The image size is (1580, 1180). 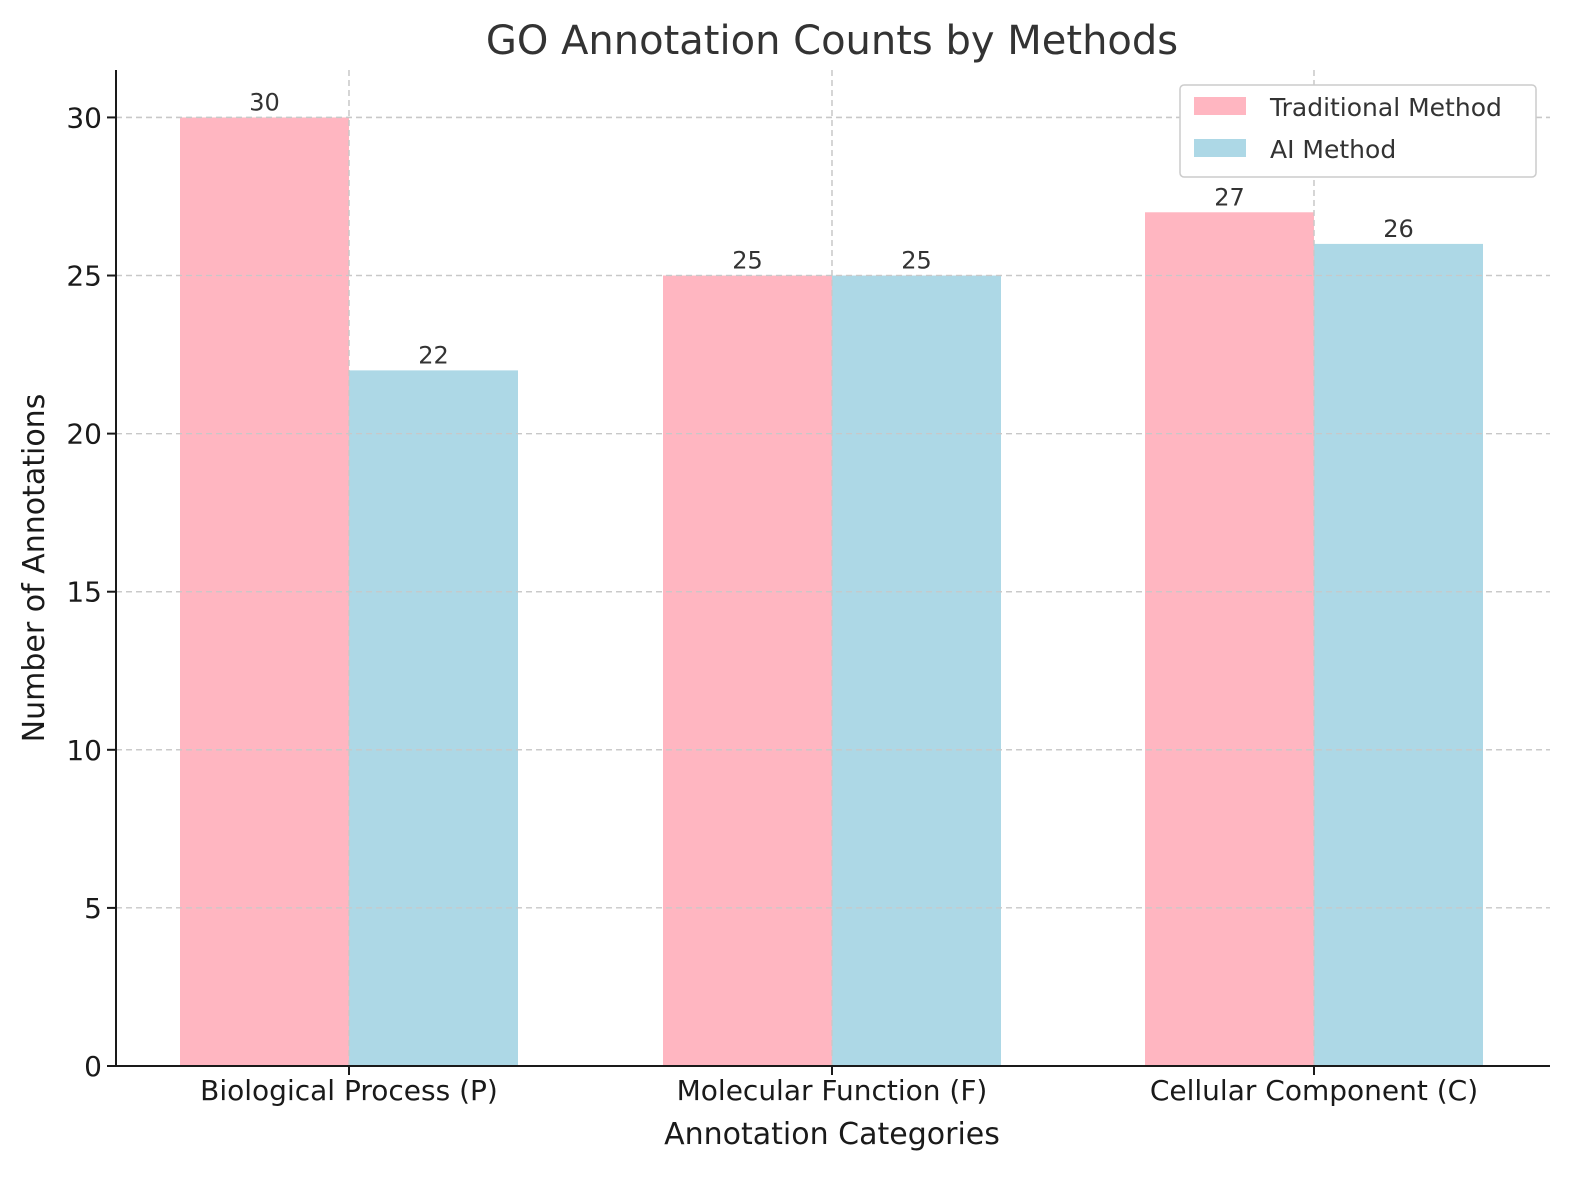 I want to click on y-tick-label: 20, so click(x=84, y=434).